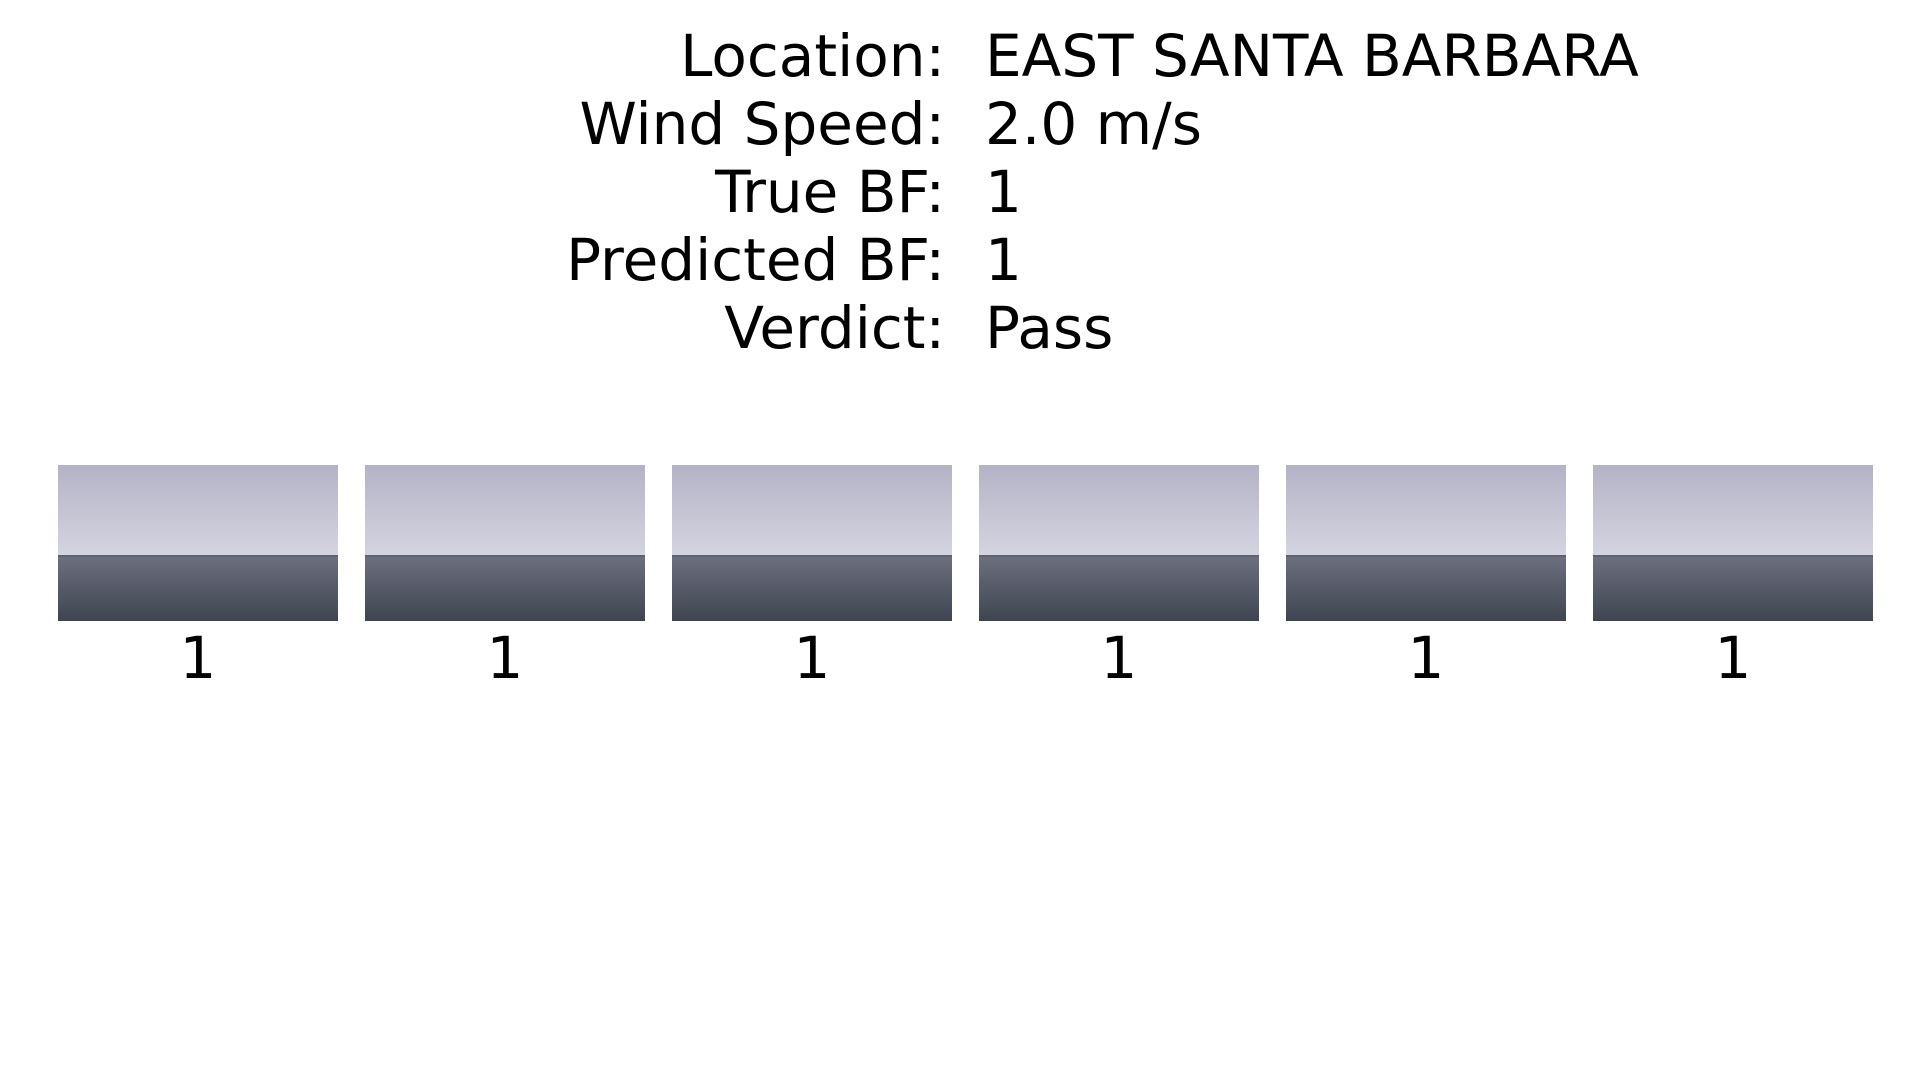 The image size is (1920, 1080). What do you see at coordinates (755, 260) in the screenshot?
I see `predicted-bf-label: Predicted BF:` at bounding box center [755, 260].